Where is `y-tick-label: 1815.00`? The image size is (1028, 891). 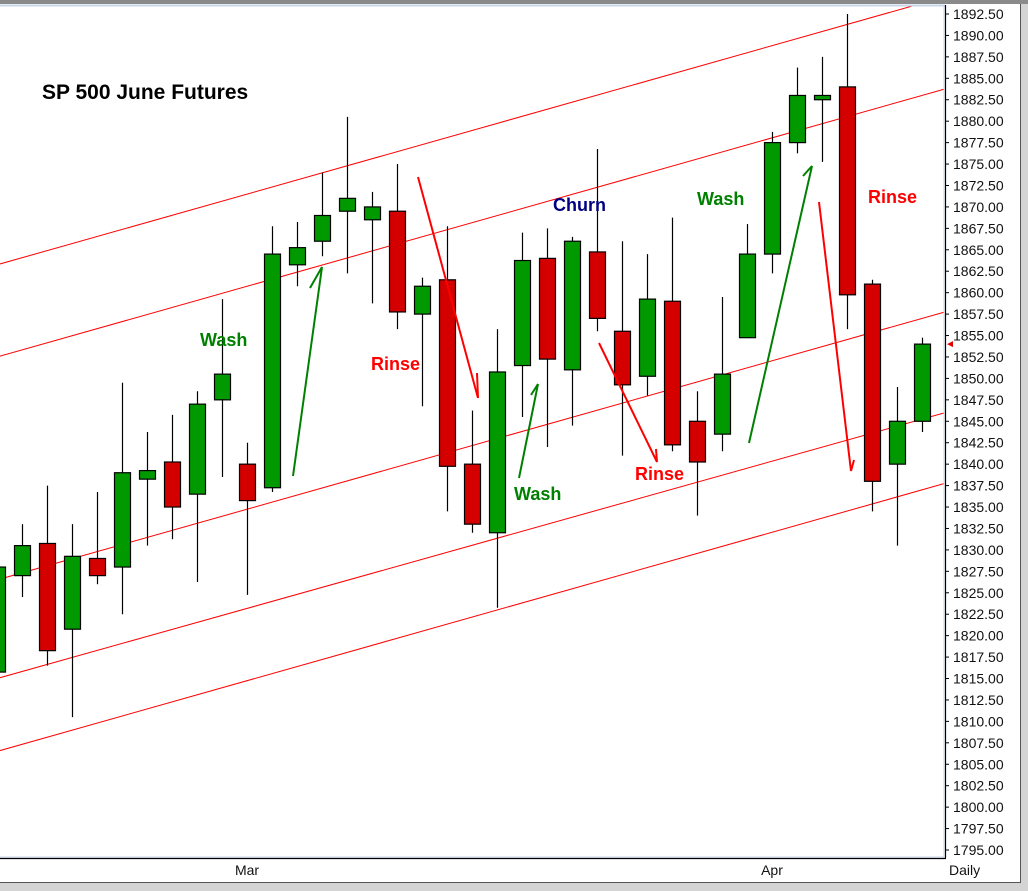 y-tick-label: 1815.00 is located at coordinates (978, 679).